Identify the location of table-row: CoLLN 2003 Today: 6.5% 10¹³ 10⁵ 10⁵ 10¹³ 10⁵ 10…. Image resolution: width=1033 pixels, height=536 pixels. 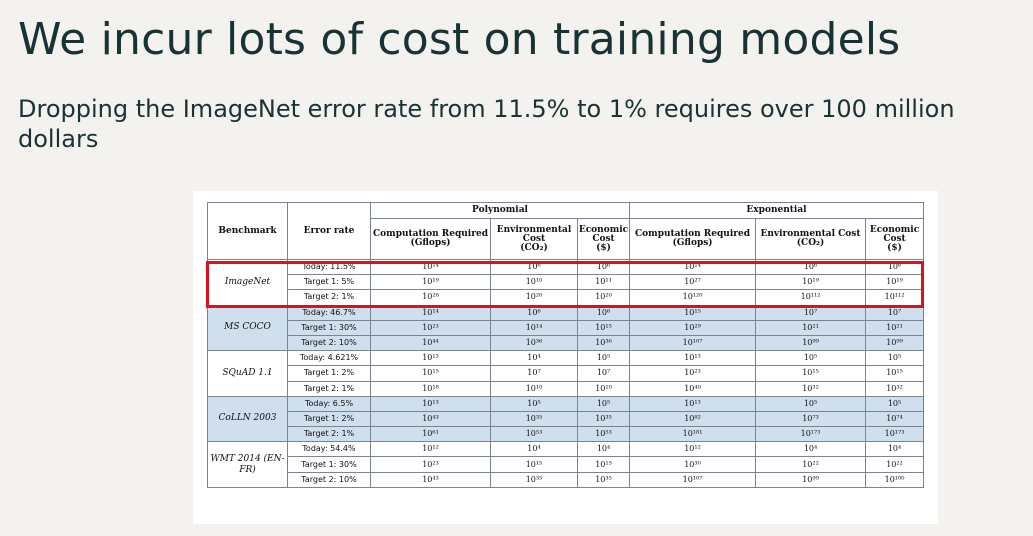
(566, 419).